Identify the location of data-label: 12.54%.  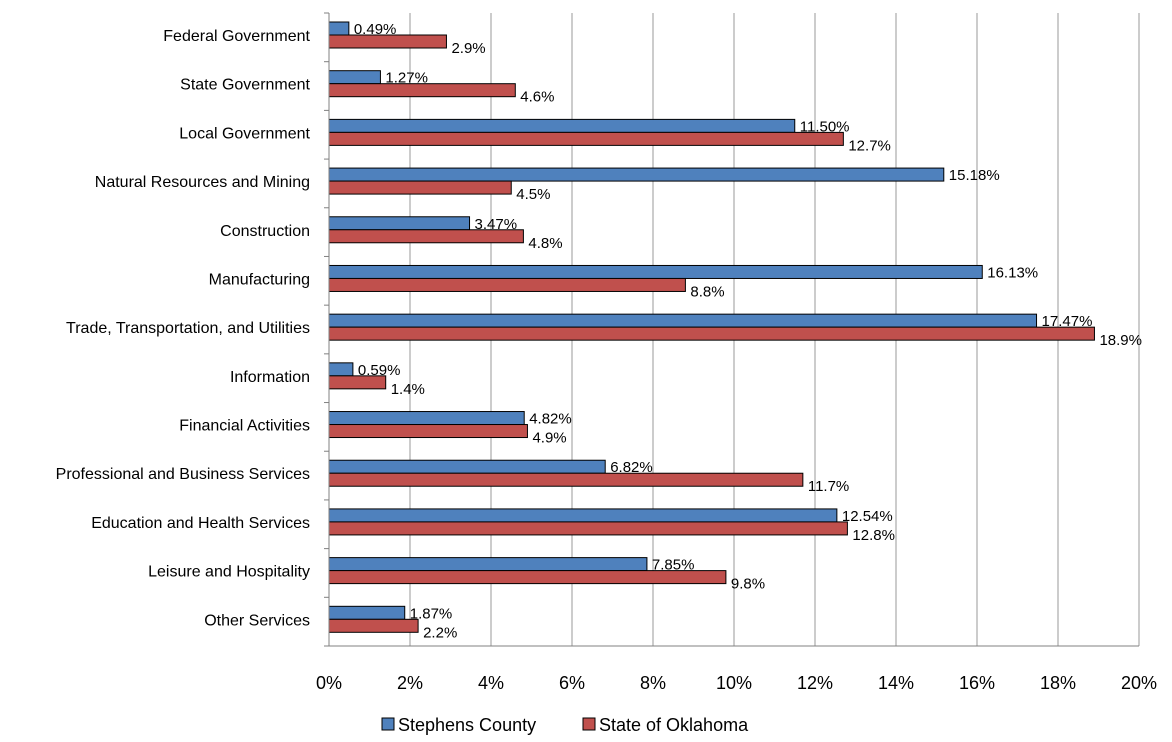
(867, 516).